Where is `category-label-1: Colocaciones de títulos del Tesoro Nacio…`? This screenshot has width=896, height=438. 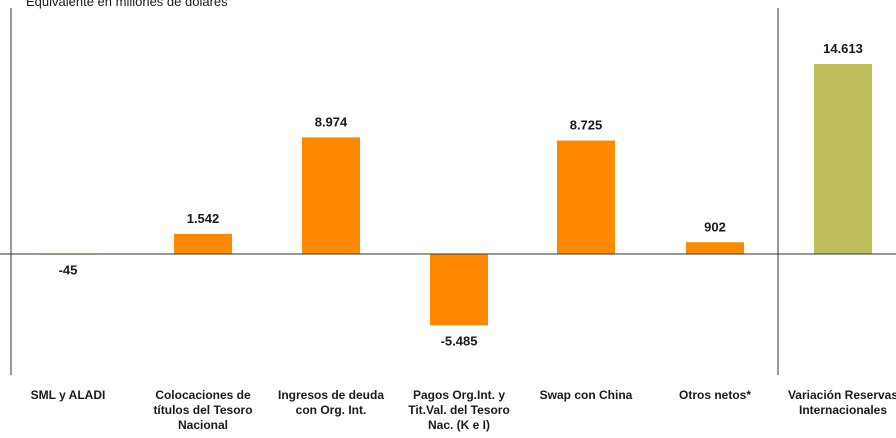 category-label-1: Colocaciones de títulos del Tesoro Nacio… is located at coordinates (203, 410).